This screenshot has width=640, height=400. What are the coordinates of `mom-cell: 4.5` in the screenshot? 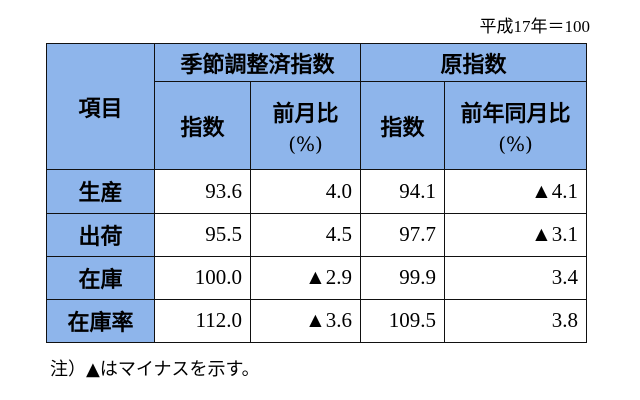 It's located at (305, 234).